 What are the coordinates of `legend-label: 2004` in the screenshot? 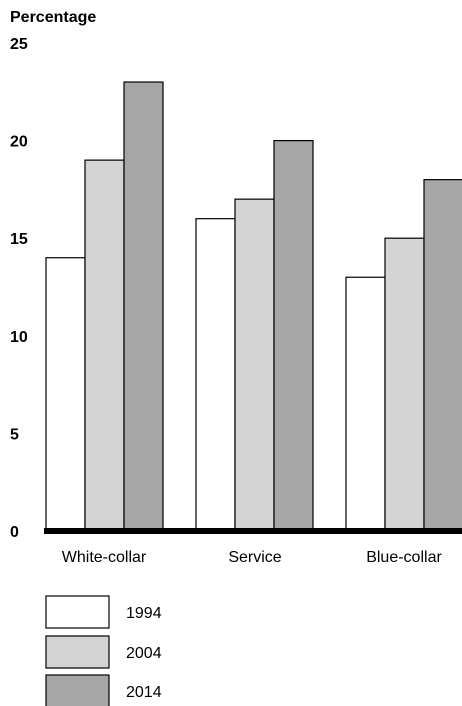 It's located at (144, 653).